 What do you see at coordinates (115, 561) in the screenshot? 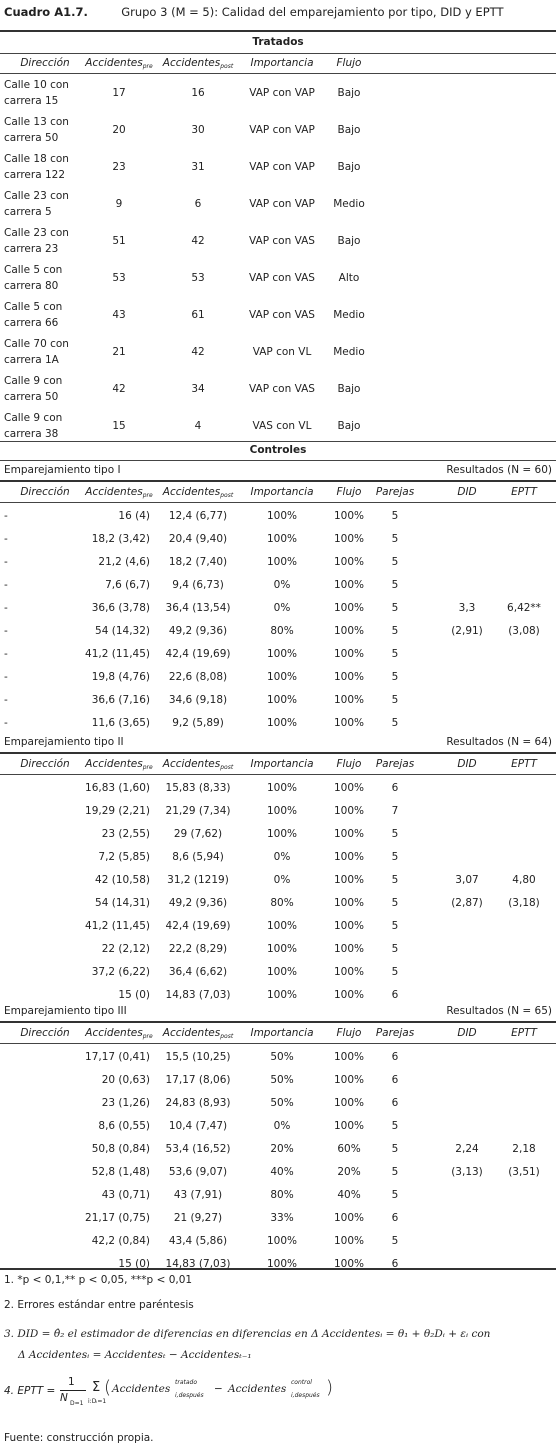
I see `cell-accidentes-pre: 21,2 (4,6)` at bounding box center [115, 561].